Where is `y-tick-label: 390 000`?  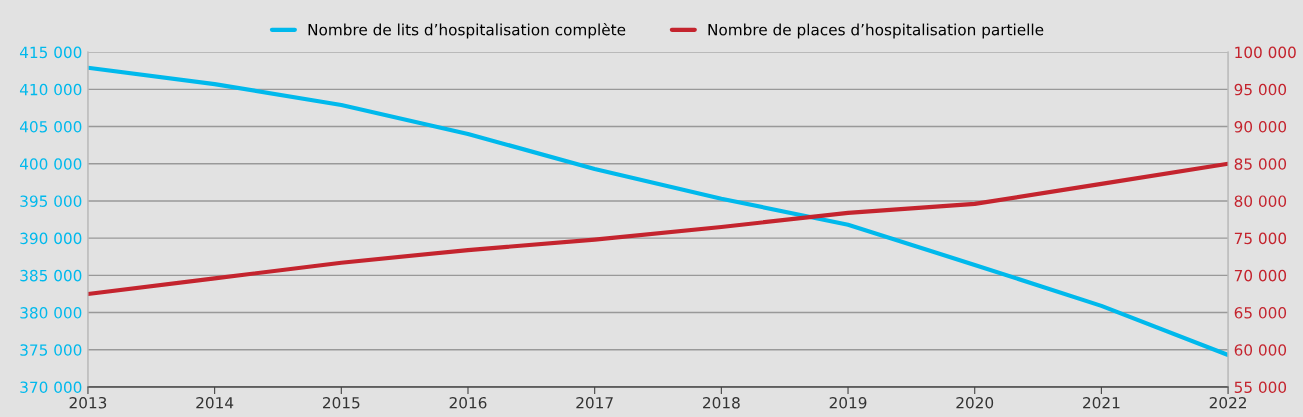 y-tick-label: 390 000 is located at coordinates (51, 238).